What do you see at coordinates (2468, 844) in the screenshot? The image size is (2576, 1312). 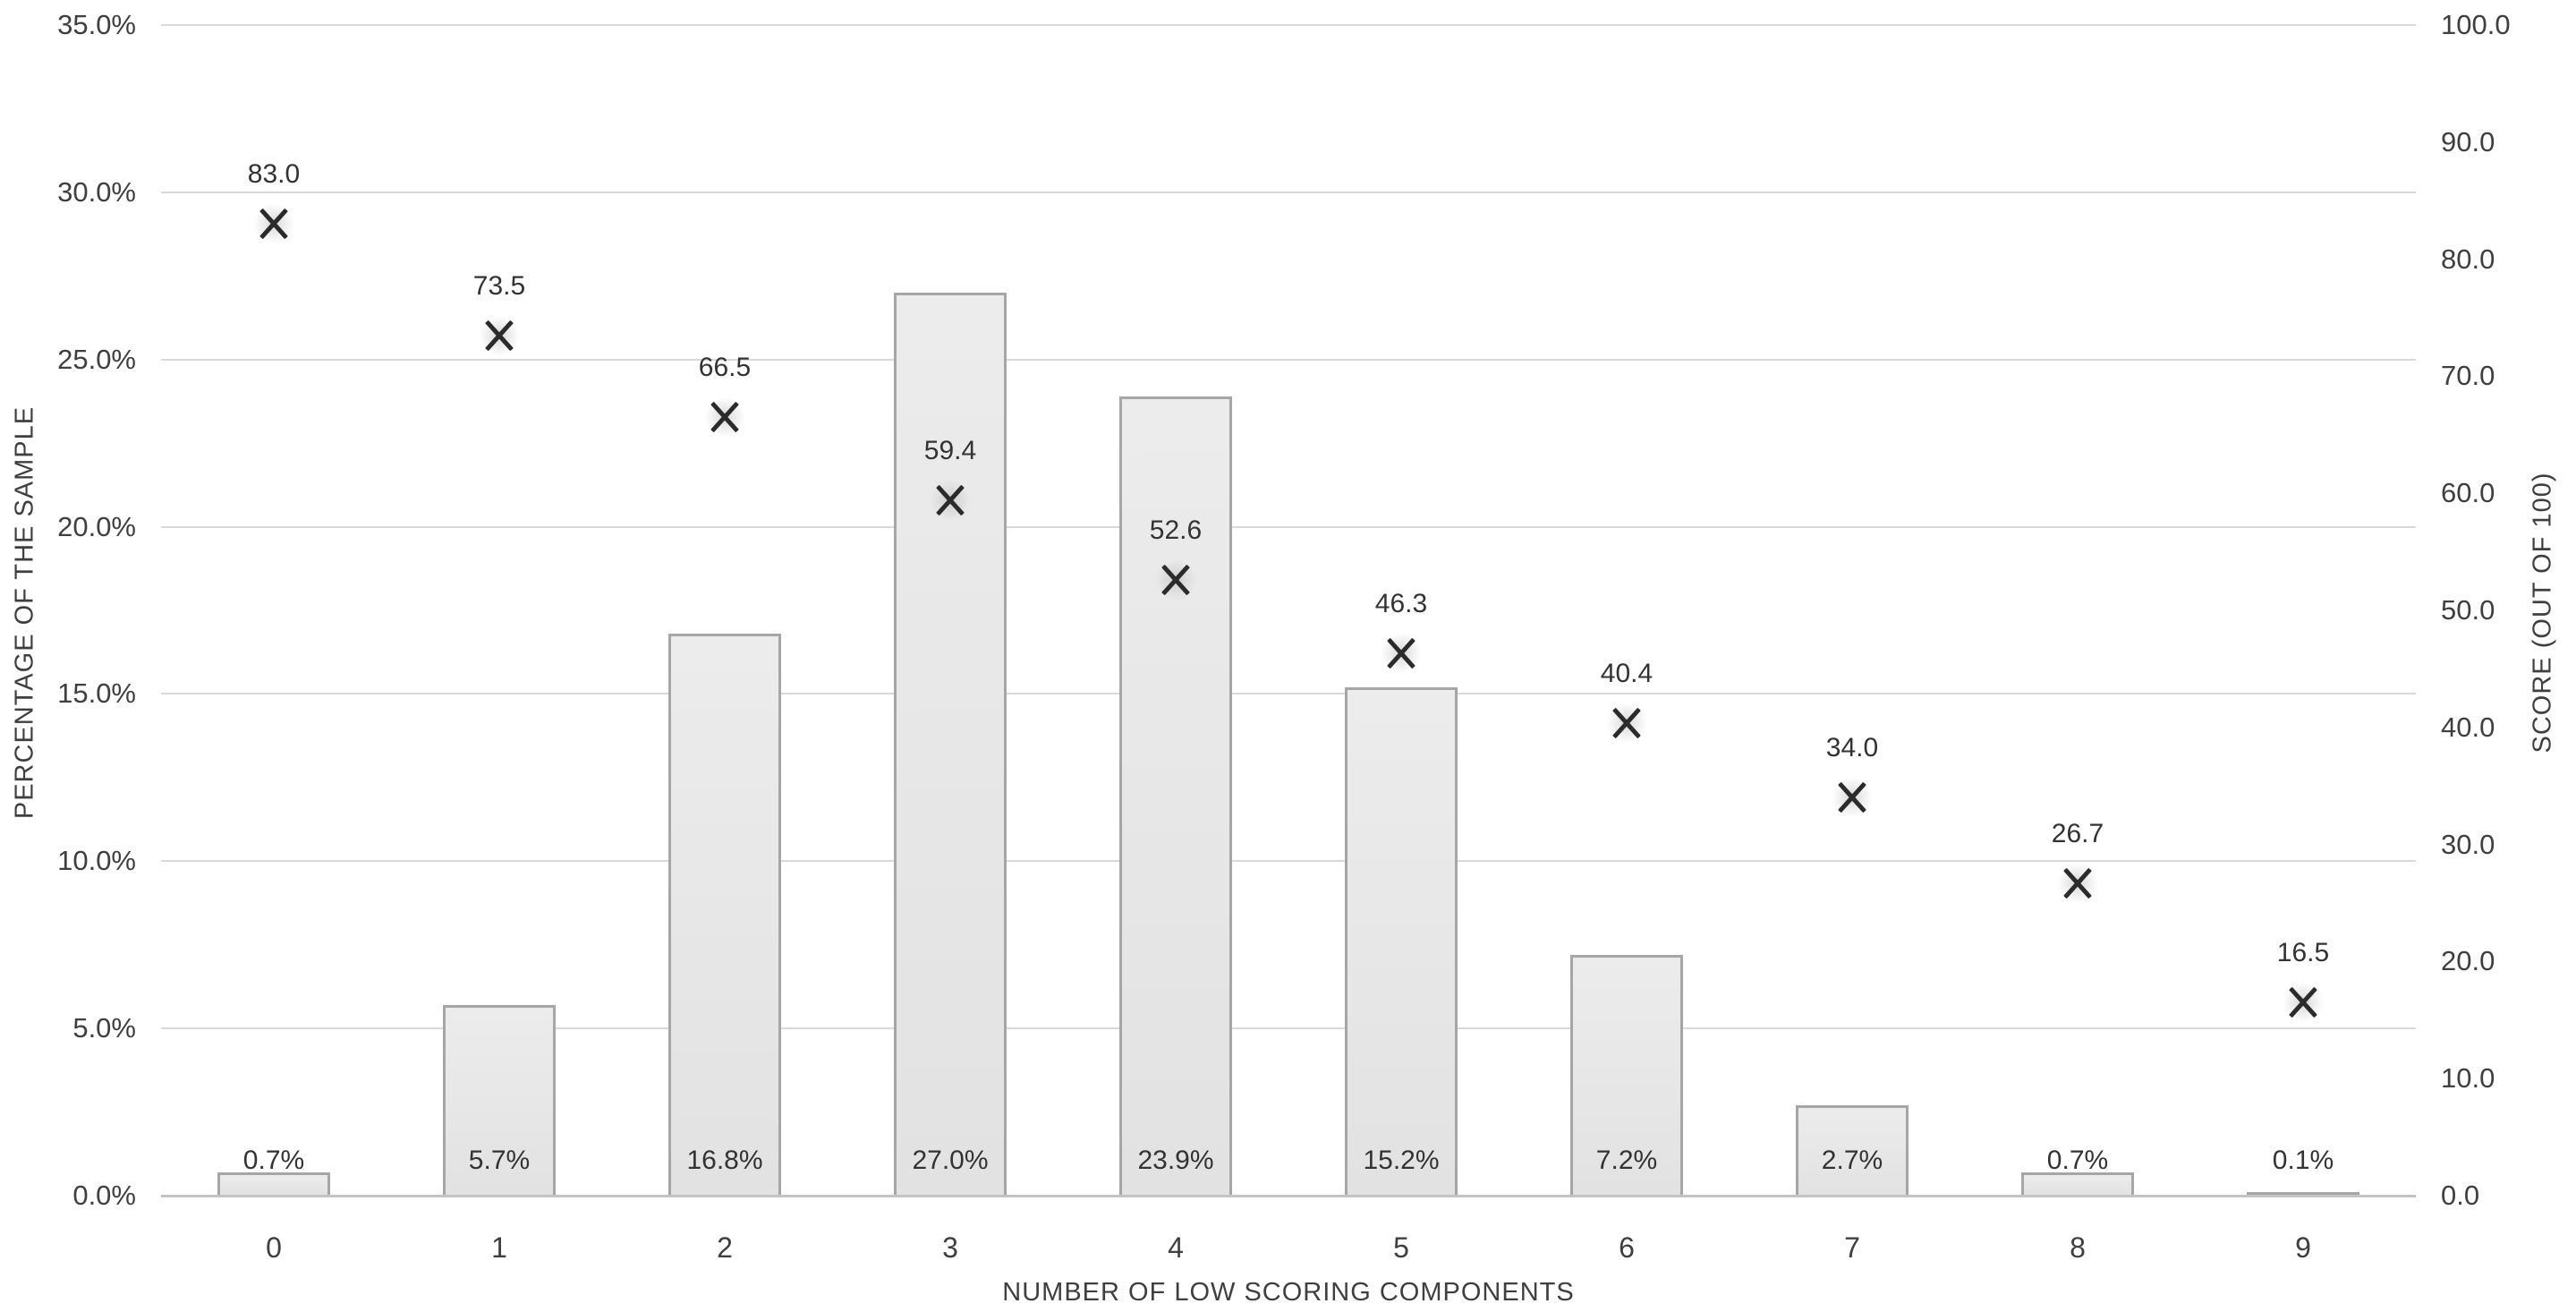 I see `right-axis-tick-label: 30.0` at bounding box center [2468, 844].